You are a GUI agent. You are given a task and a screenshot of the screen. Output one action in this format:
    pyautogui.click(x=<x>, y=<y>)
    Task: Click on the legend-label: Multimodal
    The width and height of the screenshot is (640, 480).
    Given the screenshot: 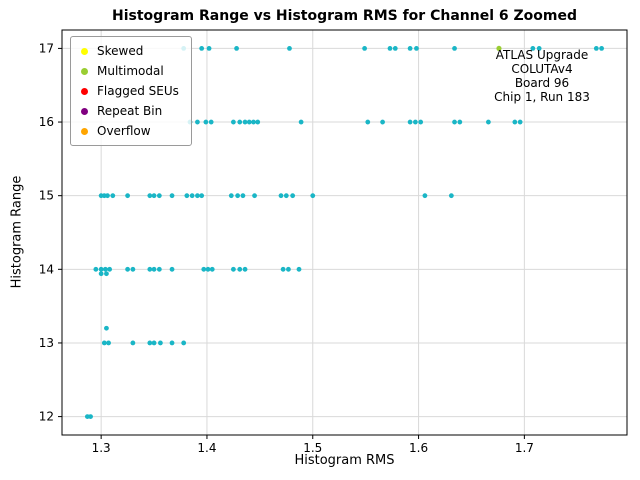 What is the action you would take?
    pyautogui.click(x=130, y=71)
    